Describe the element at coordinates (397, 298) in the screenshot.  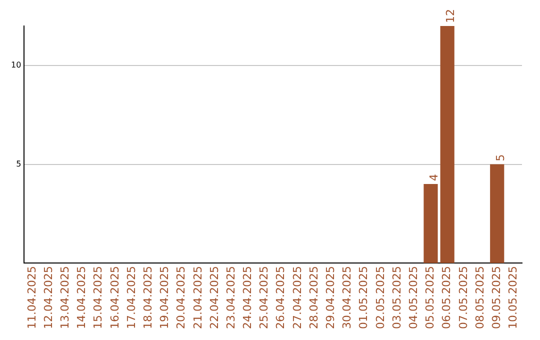
I see `x-tick-label: 03.05.2025` at that location.